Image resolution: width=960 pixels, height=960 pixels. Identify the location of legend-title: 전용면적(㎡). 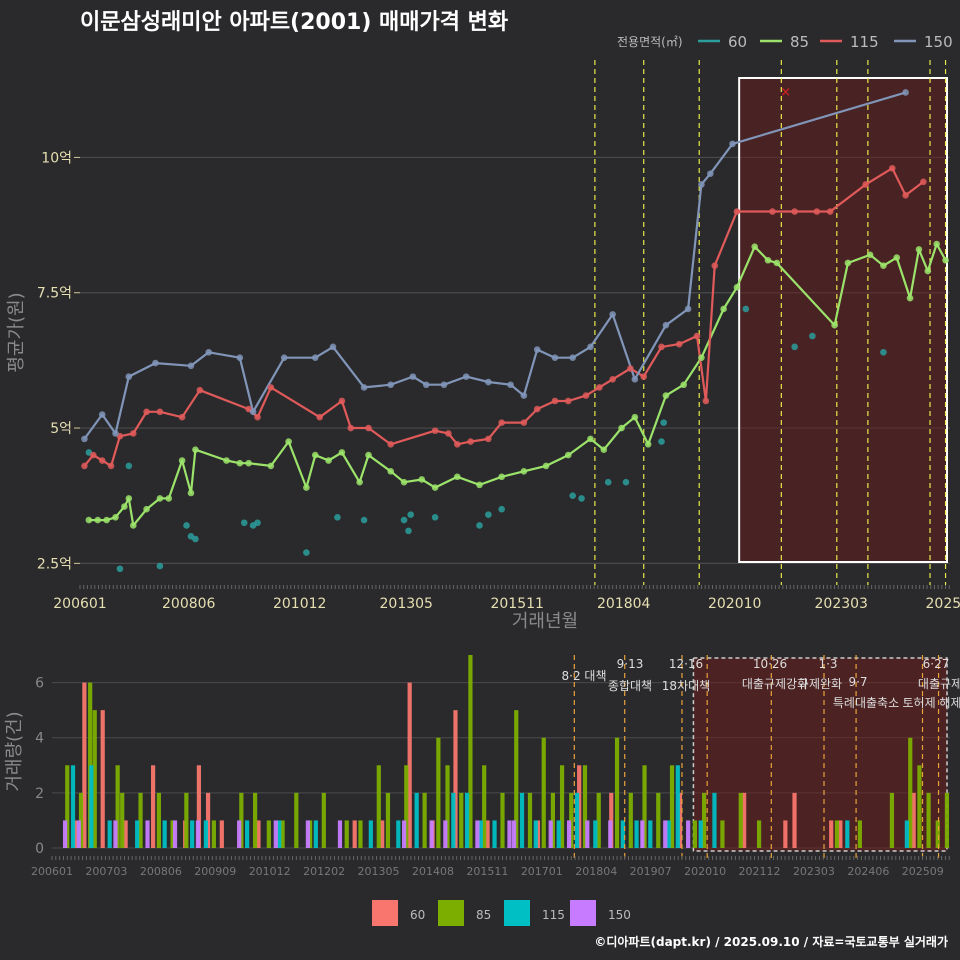
(650, 42).